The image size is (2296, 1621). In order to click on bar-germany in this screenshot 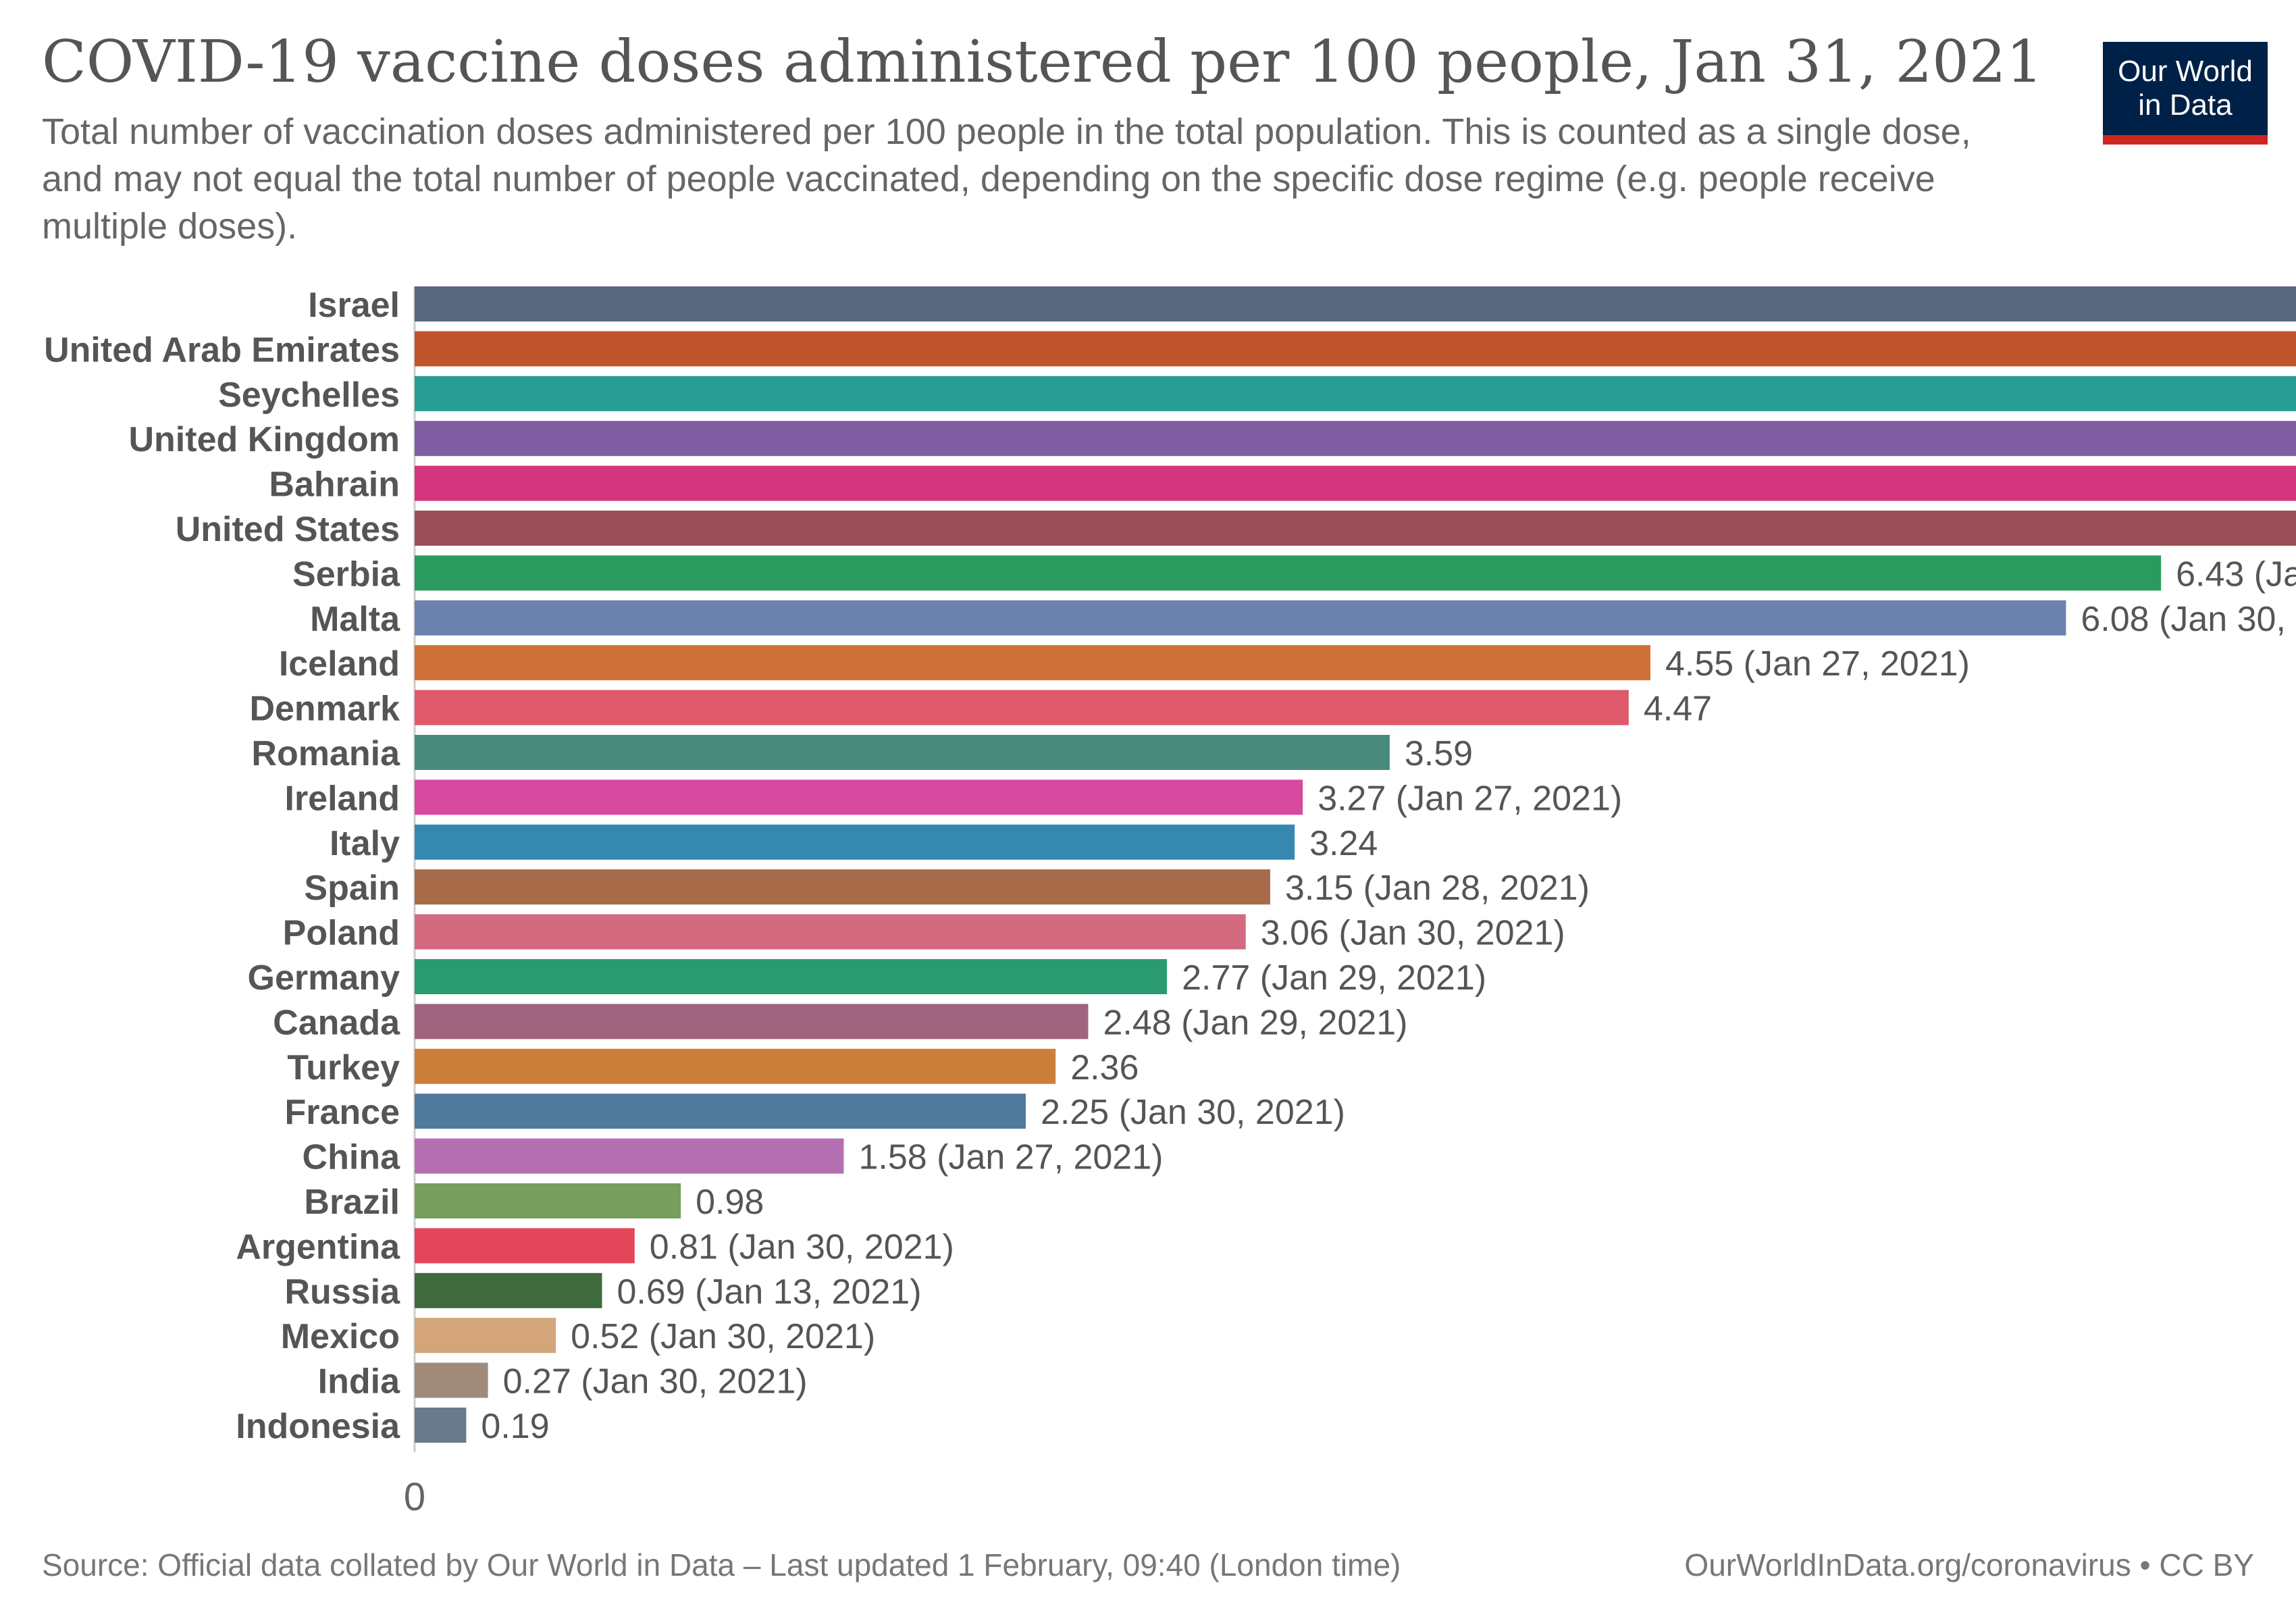, I will do `click(791, 976)`.